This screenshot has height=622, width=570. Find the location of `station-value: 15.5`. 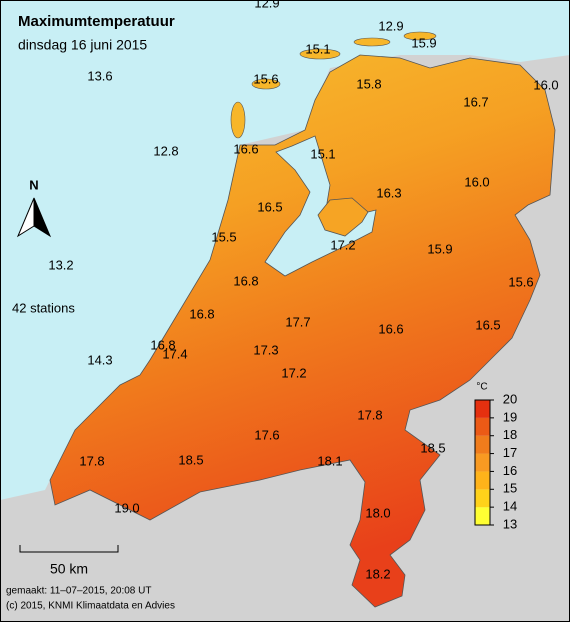

station-value: 15.5 is located at coordinates (223, 236).